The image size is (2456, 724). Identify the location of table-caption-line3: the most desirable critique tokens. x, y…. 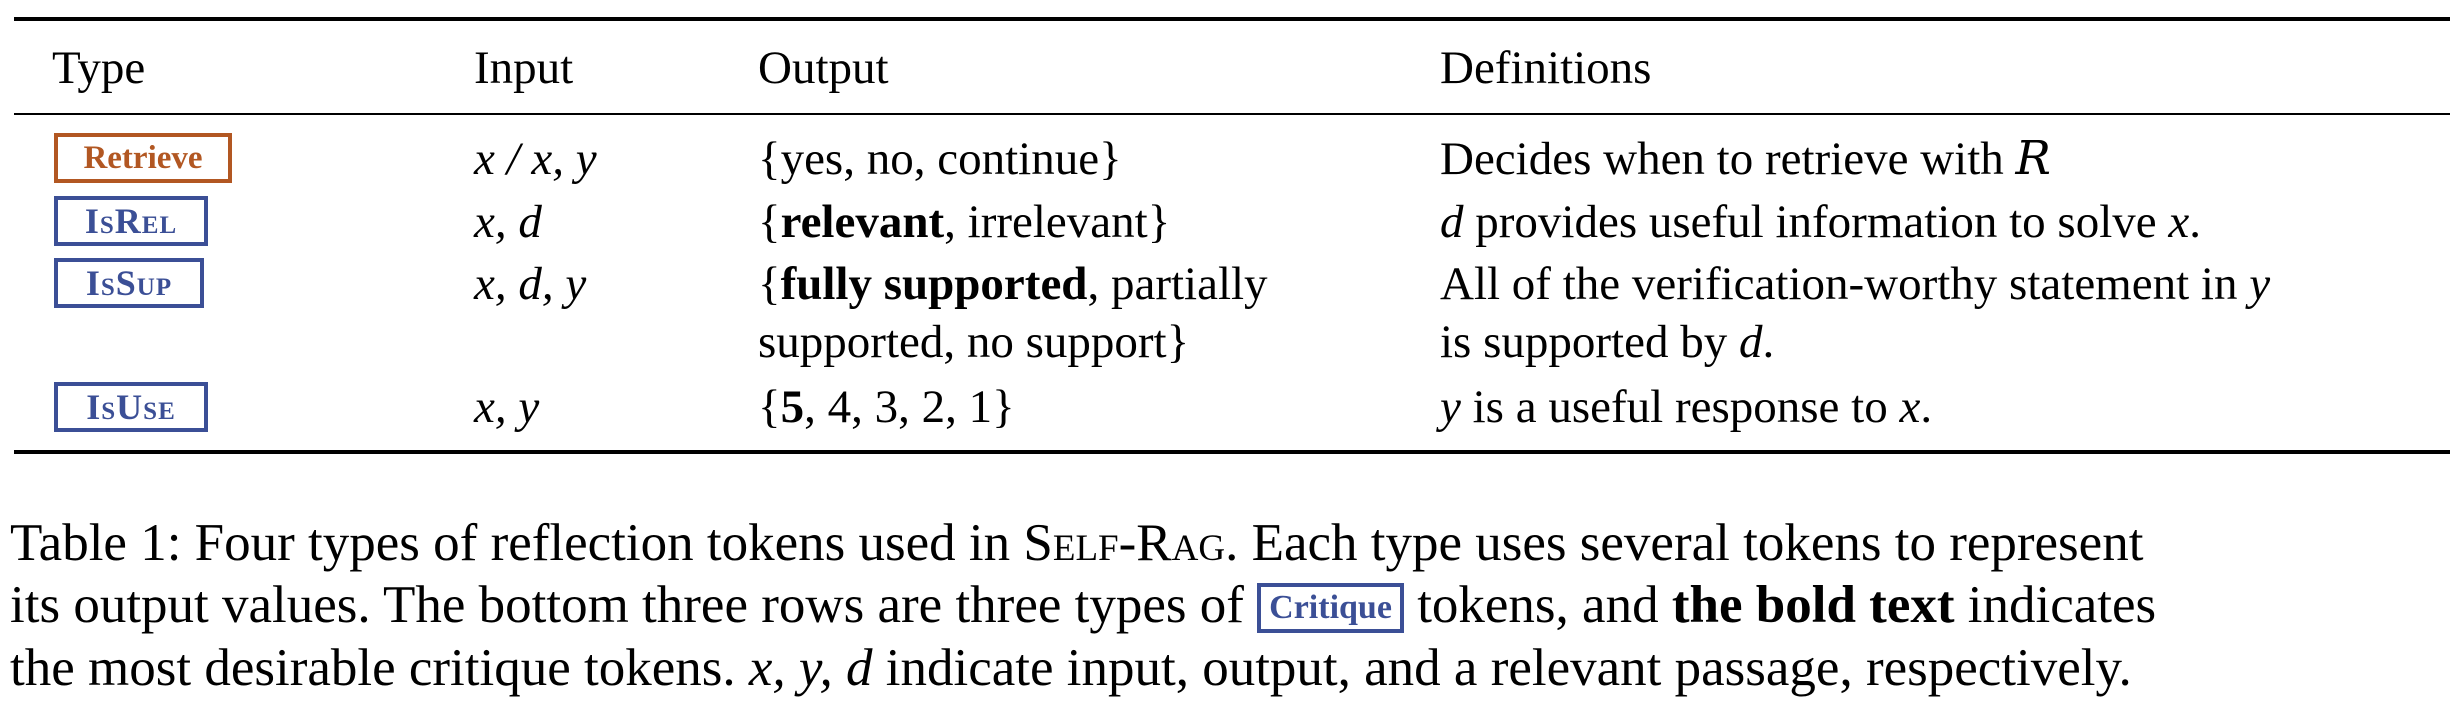
(1230, 668).